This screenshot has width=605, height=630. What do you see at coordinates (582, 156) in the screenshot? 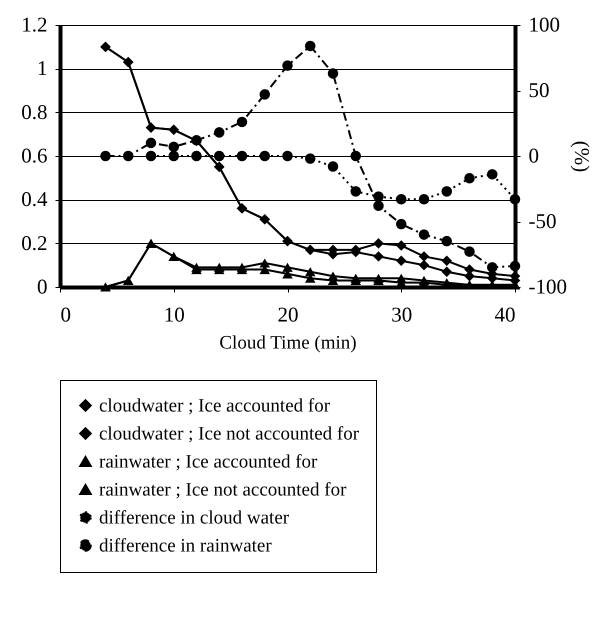
I see `y2-axis-title: (%)` at bounding box center [582, 156].